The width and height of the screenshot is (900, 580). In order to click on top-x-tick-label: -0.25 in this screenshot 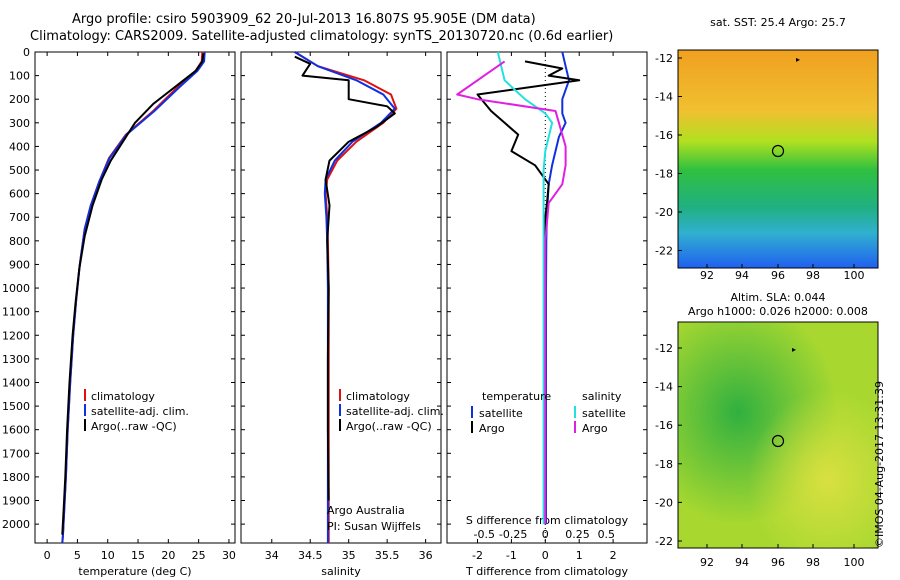, I will do `click(513, 534)`.